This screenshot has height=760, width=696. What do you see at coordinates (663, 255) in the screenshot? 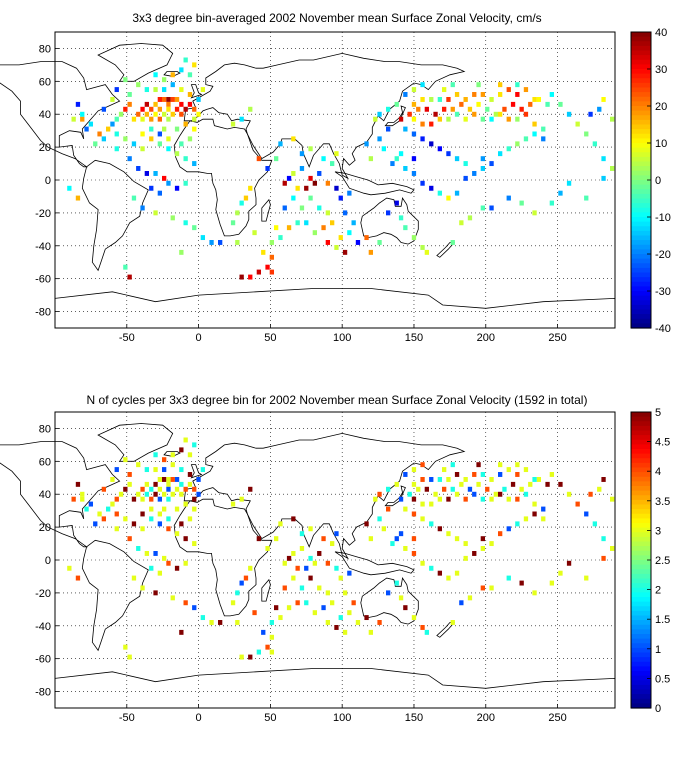
I see `colorbar-tick-label: -20` at bounding box center [663, 255].